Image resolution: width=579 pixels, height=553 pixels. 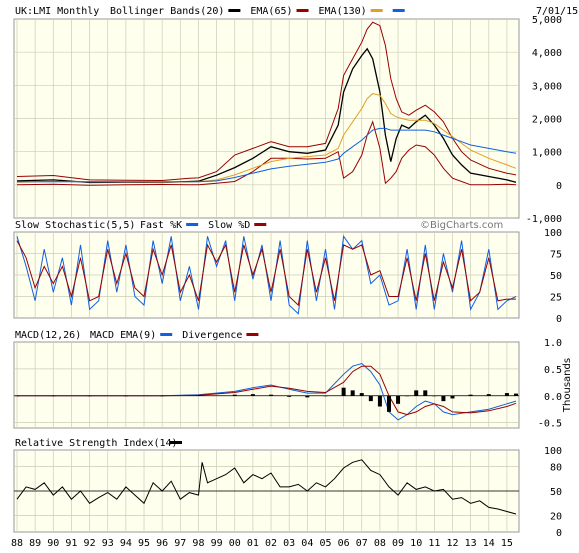 What do you see at coordinates (471, 543) in the screenshot?
I see `x-tick-label: 13` at bounding box center [471, 543].